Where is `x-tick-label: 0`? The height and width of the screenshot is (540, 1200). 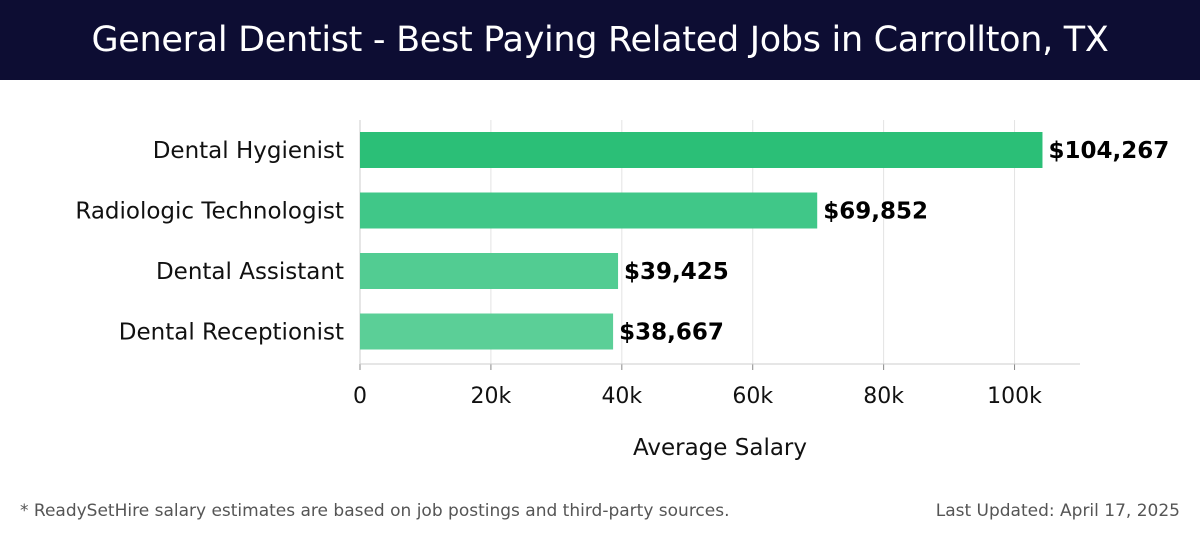 x-tick-label: 0 is located at coordinates (360, 396).